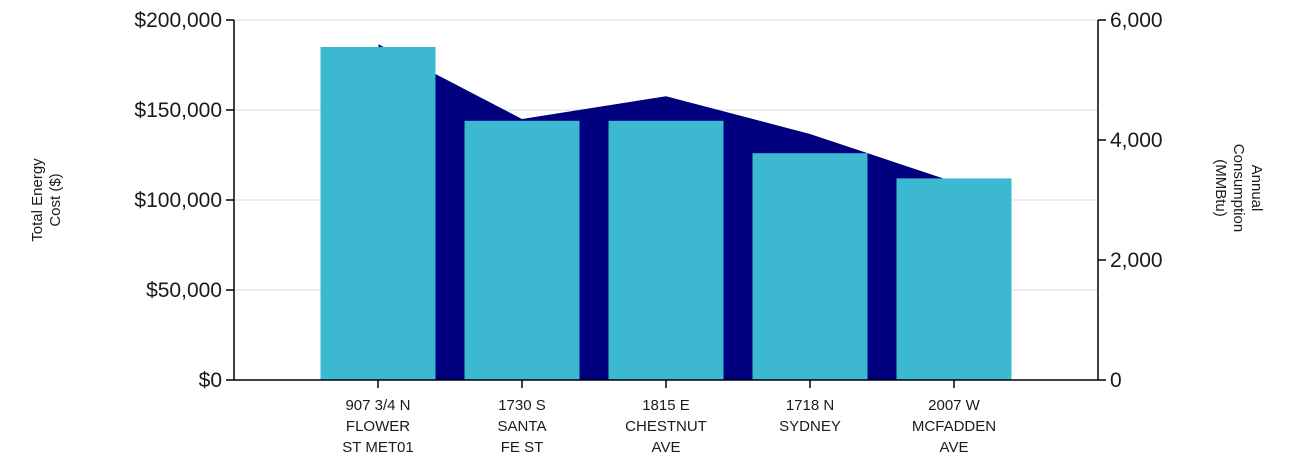  I want to click on x-tick-label-2-1: CHESTNUT, so click(666, 426).